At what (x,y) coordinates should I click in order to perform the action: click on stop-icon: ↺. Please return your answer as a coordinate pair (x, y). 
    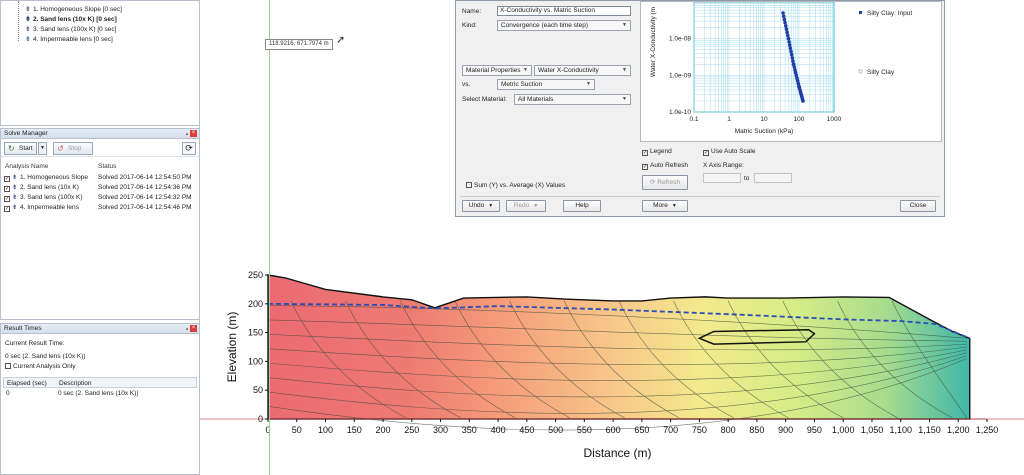
    Looking at the image, I should click on (60, 148).